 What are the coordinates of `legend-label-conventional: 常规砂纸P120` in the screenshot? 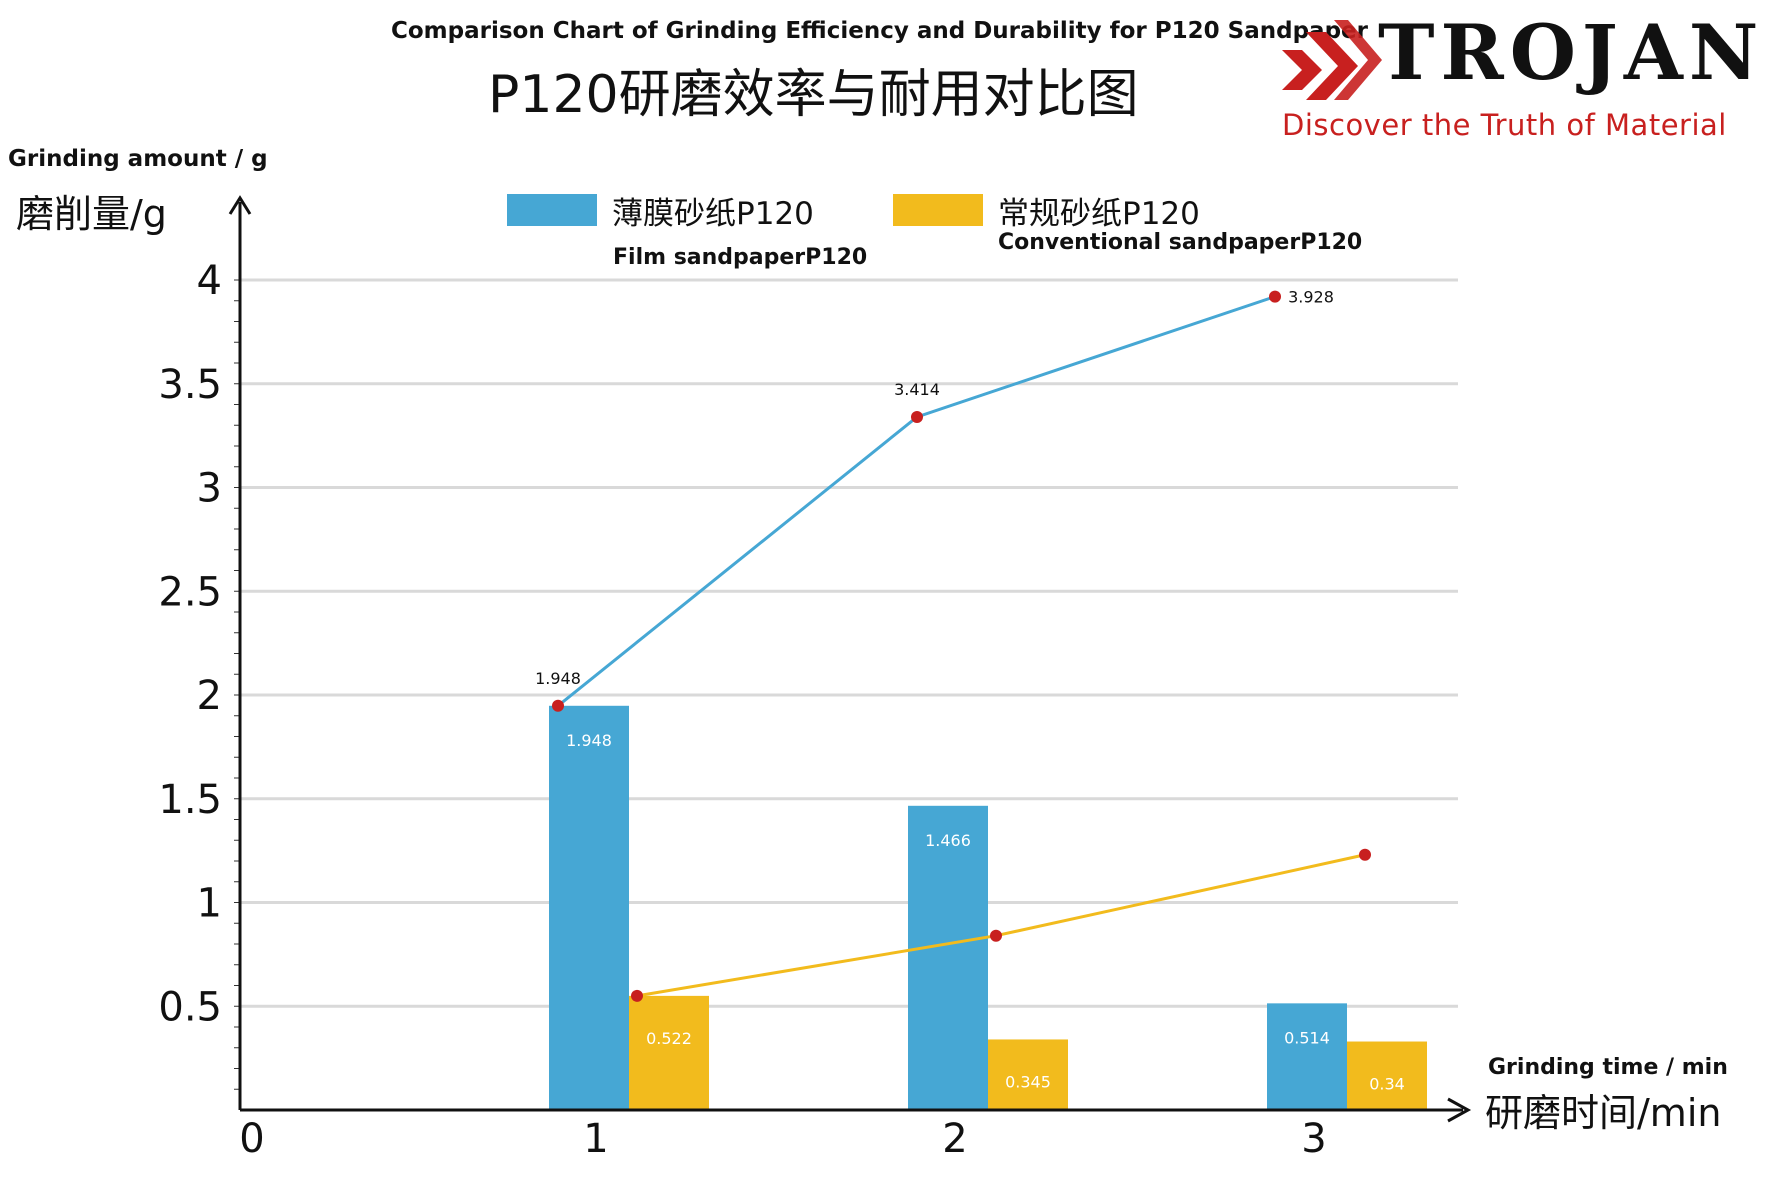 It's located at (1099, 214).